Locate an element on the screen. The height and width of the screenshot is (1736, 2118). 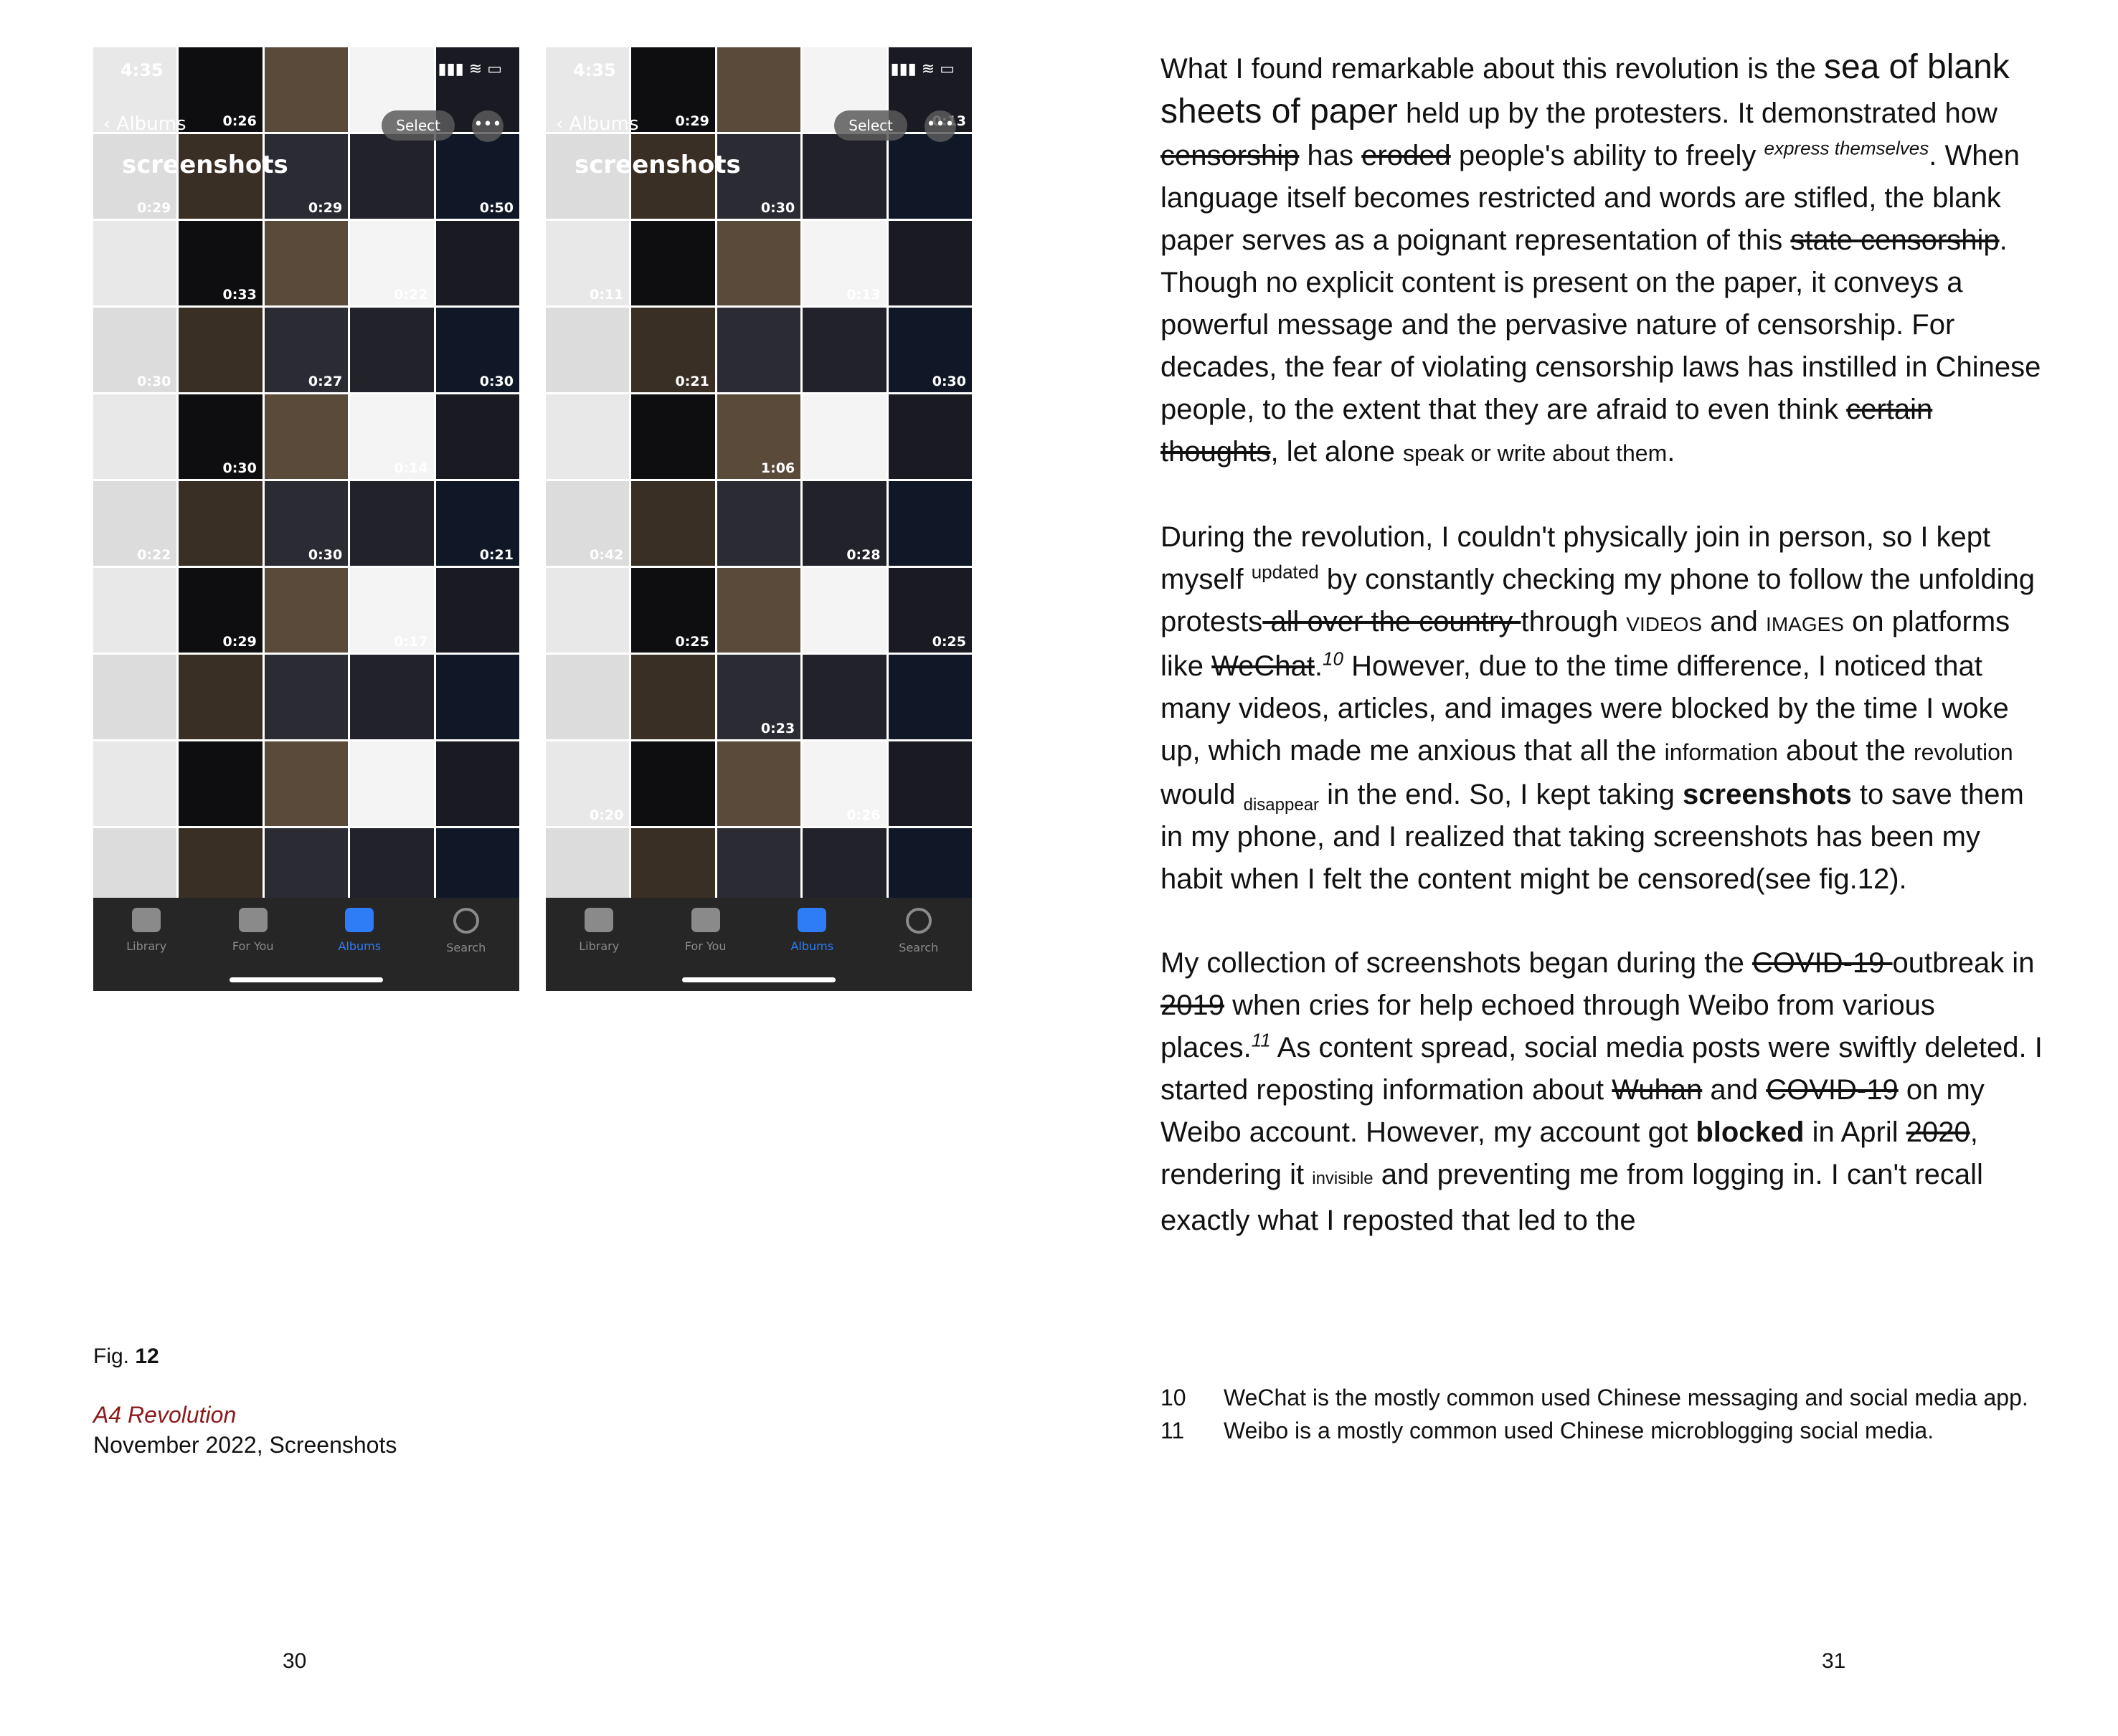
photo-thumbnail: 0:13 is located at coordinates (845, 263).